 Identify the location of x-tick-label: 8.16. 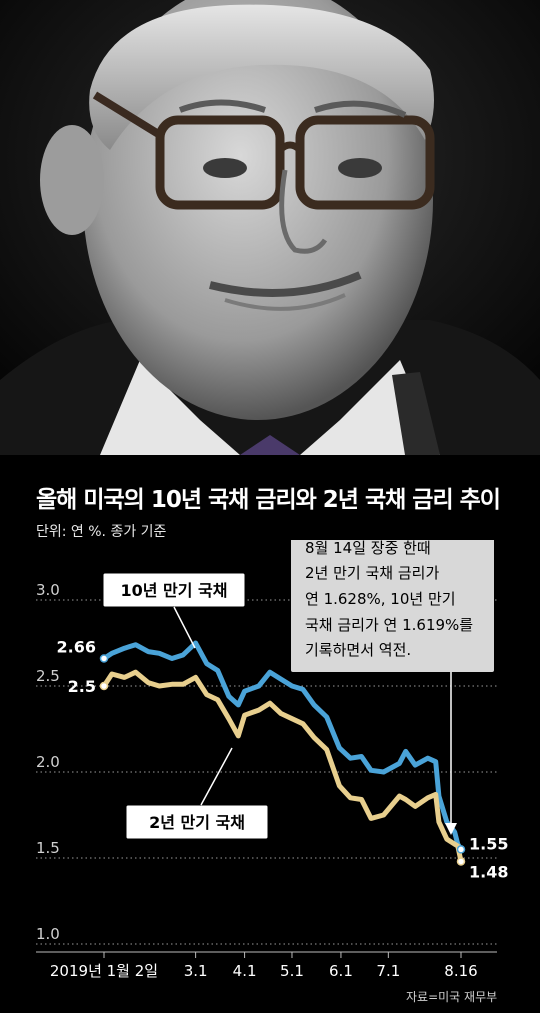
(460, 971).